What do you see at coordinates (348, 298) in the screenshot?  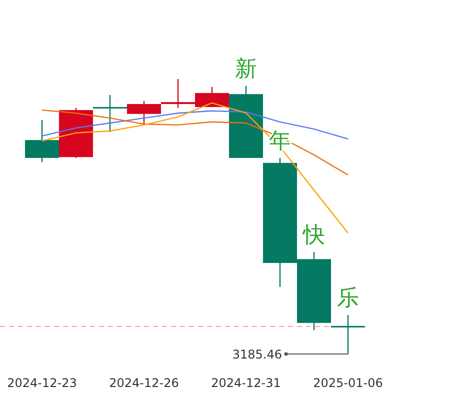 I see `annotation: 乐` at bounding box center [348, 298].